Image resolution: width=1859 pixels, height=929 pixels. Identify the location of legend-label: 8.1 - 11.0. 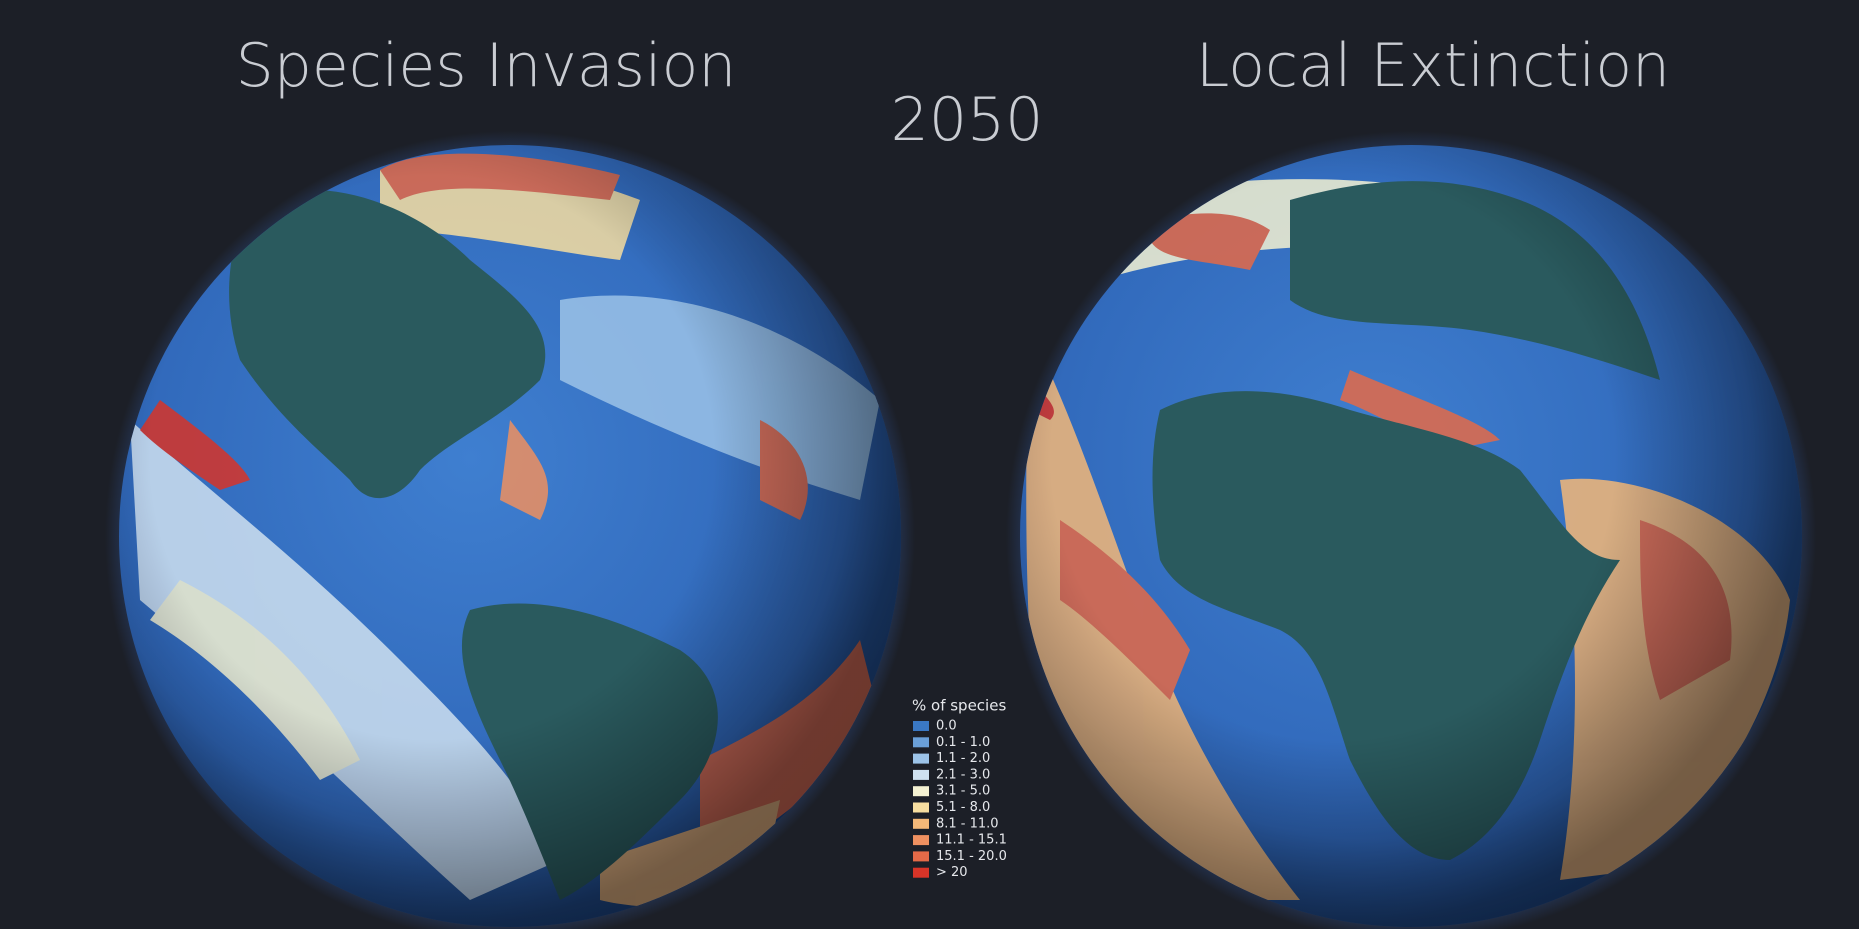
(967, 823).